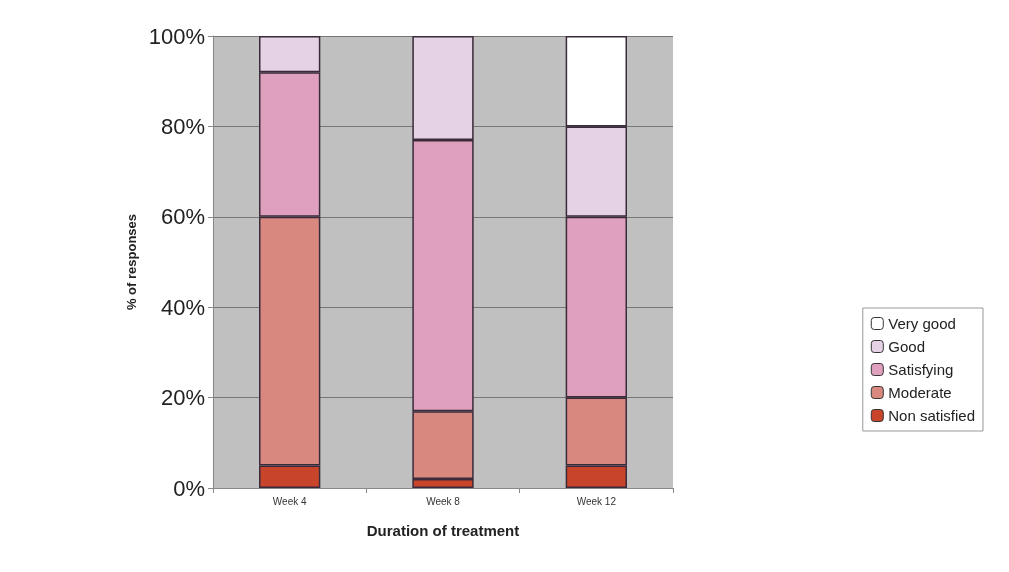 The width and height of the screenshot is (1009, 572). What do you see at coordinates (922, 323) in the screenshot?
I see `legend-label: Very good` at bounding box center [922, 323].